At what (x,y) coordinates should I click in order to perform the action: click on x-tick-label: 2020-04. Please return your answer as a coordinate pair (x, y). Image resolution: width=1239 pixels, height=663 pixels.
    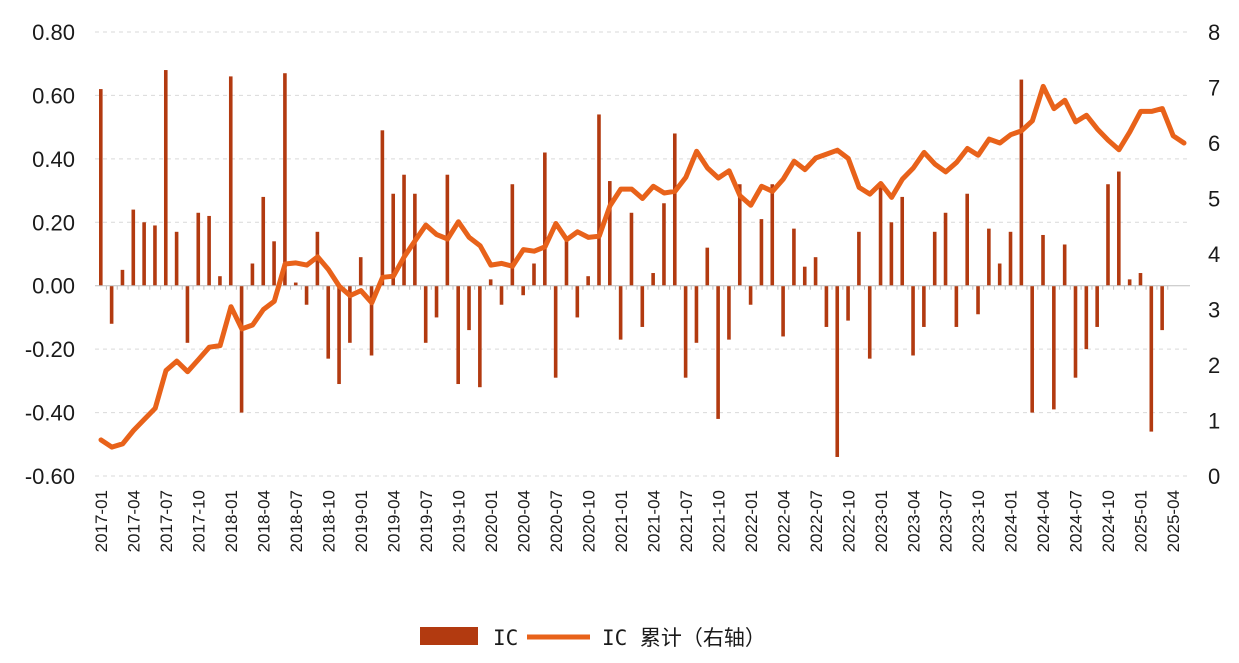
    Looking at the image, I should click on (523, 521).